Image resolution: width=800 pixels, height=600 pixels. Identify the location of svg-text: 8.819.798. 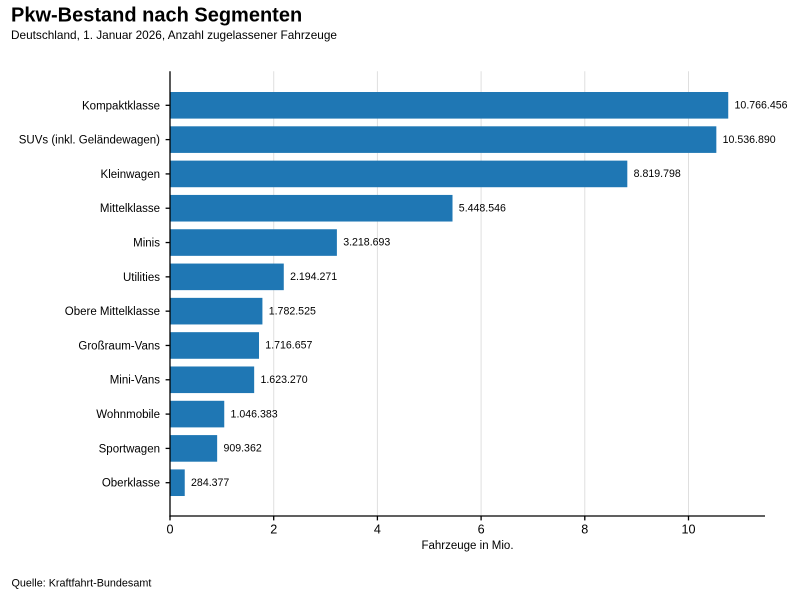
(657, 174).